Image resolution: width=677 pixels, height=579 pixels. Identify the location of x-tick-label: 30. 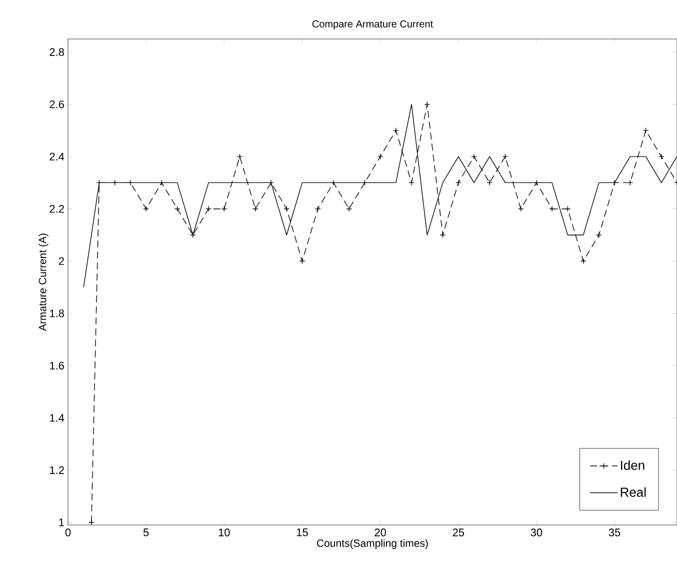
(536, 532).